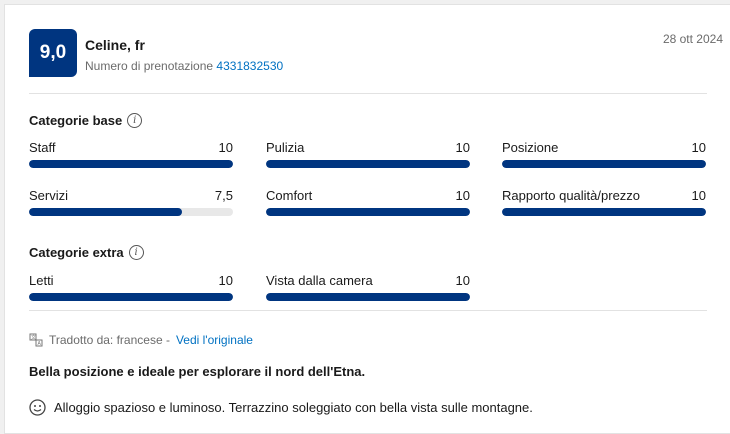 This screenshot has width=730, height=434. I want to click on extra-categories-title: Categorie extra, so click(76, 252).